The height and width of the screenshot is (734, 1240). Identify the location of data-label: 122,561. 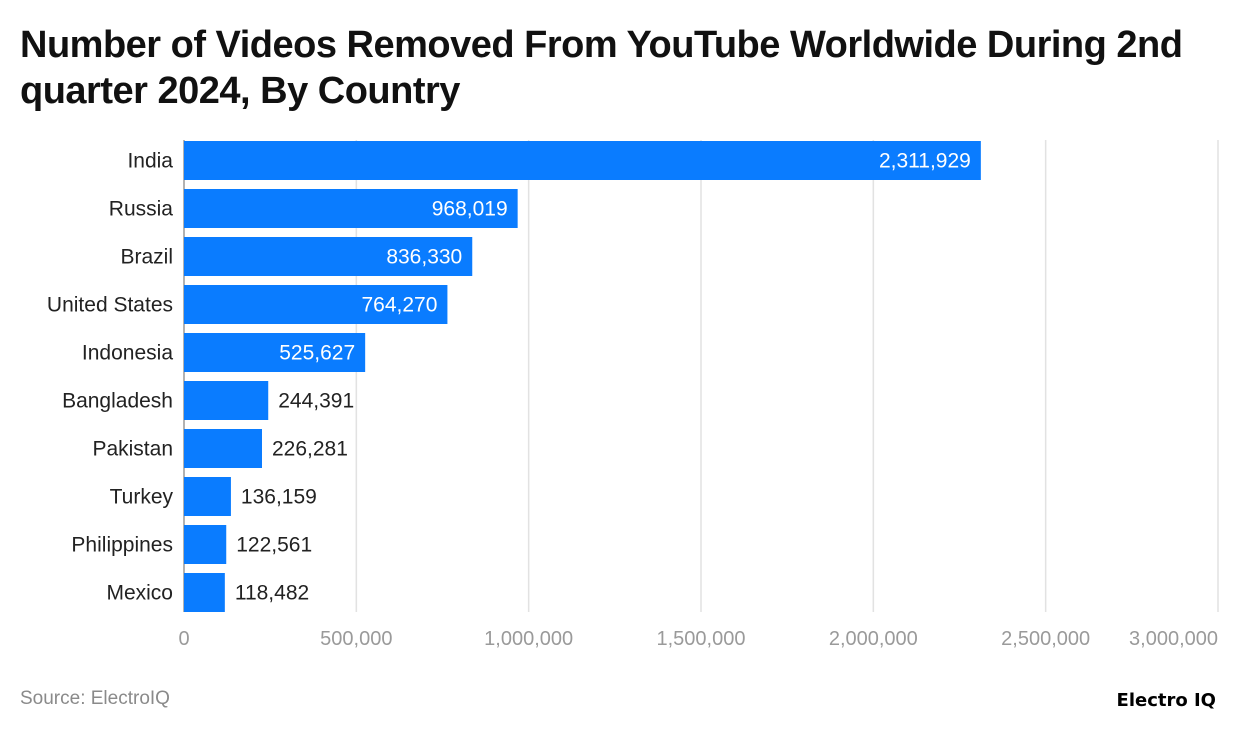
(274, 545).